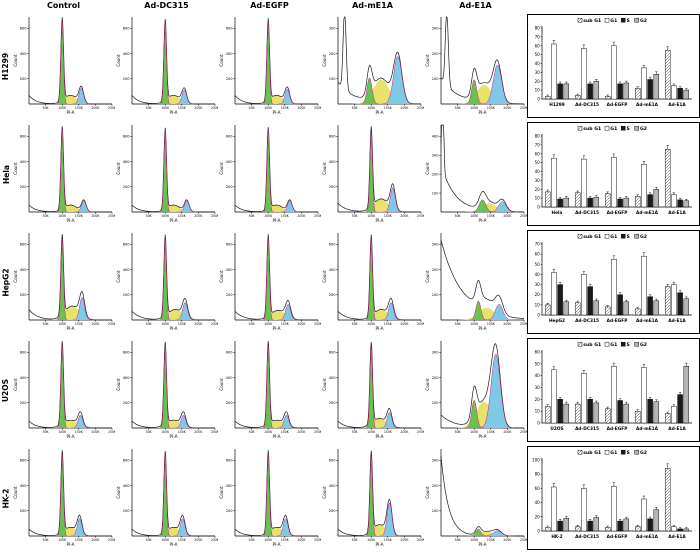 The width and height of the screenshot is (700, 552). Describe the element at coordinates (596, 202) in the screenshot. I see `bar-g2` at that location.